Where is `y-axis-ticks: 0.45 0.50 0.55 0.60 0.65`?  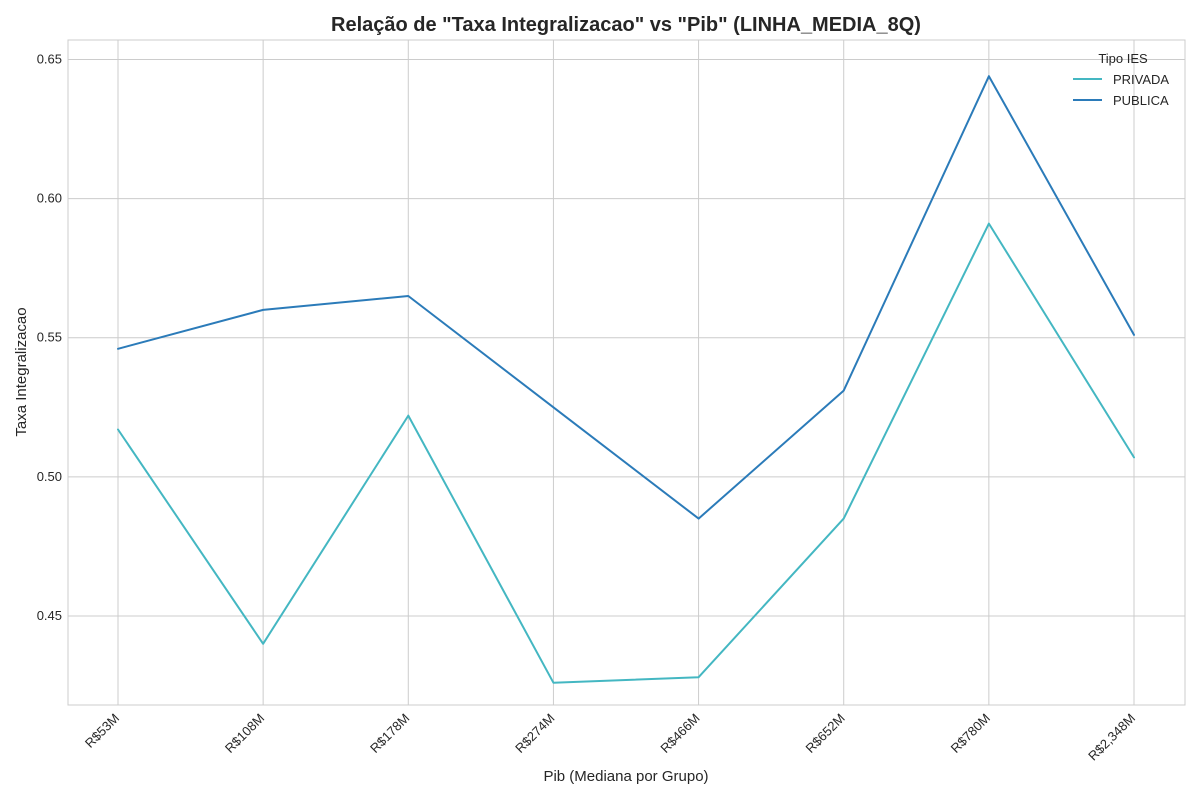
y-axis-ticks: 0.45 0.50 0.55 0.60 0.65 is located at coordinates (49, 336).